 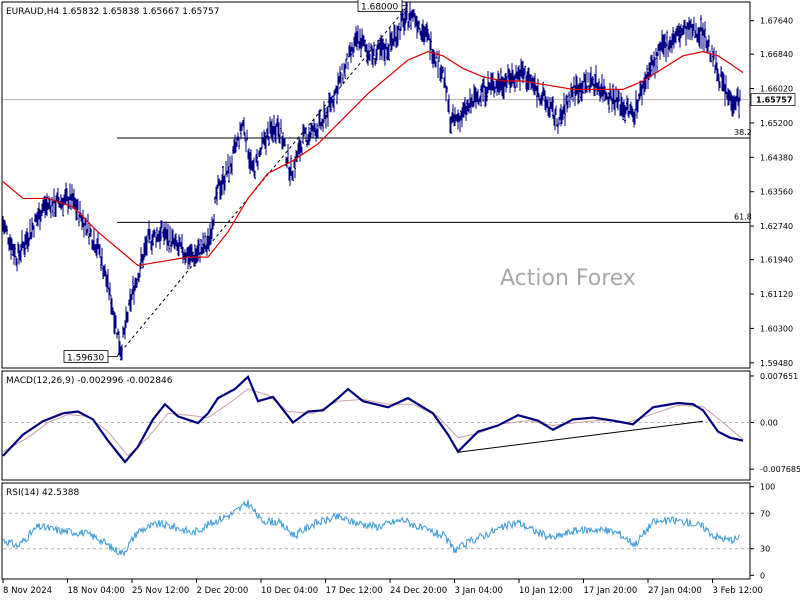 What do you see at coordinates (776, 157) in the screenshot?
I see `price-y-tick-label: 1.64380` at bounding box center [776, 157].